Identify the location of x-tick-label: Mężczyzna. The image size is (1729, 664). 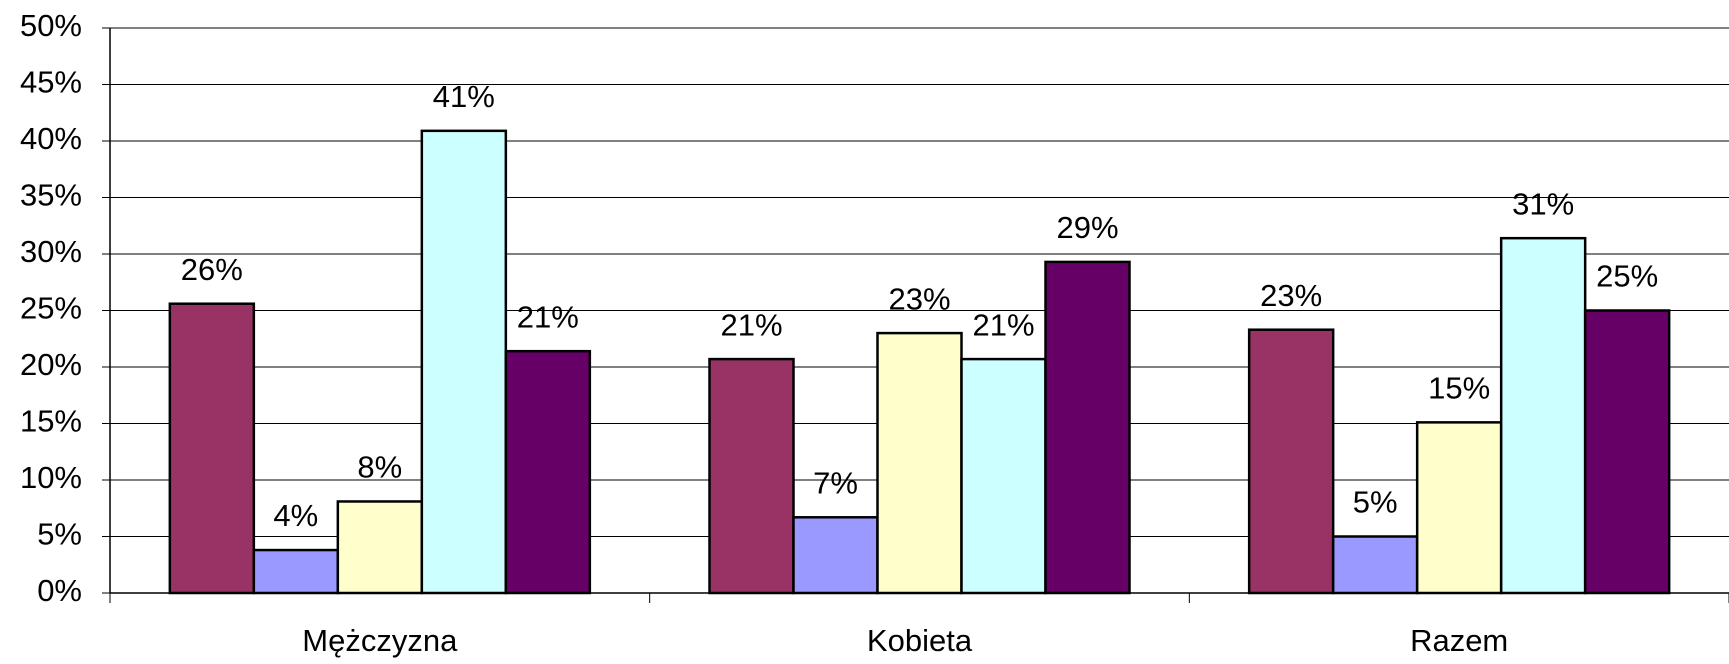
(380, 640).